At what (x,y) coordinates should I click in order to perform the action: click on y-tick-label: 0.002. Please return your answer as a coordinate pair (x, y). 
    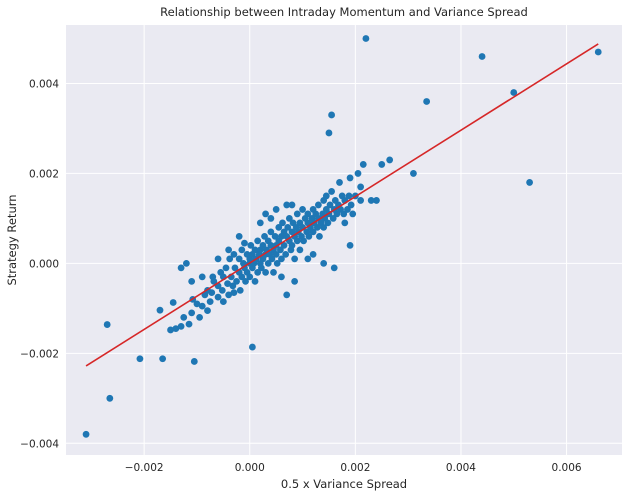
    Looking at the image, I should click on (44, 174).